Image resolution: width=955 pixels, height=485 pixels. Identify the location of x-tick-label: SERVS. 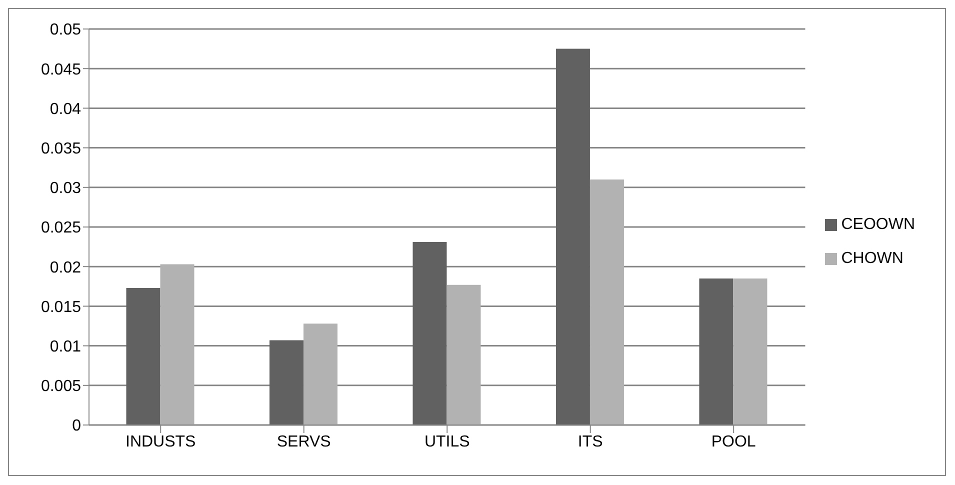
(303, 441).